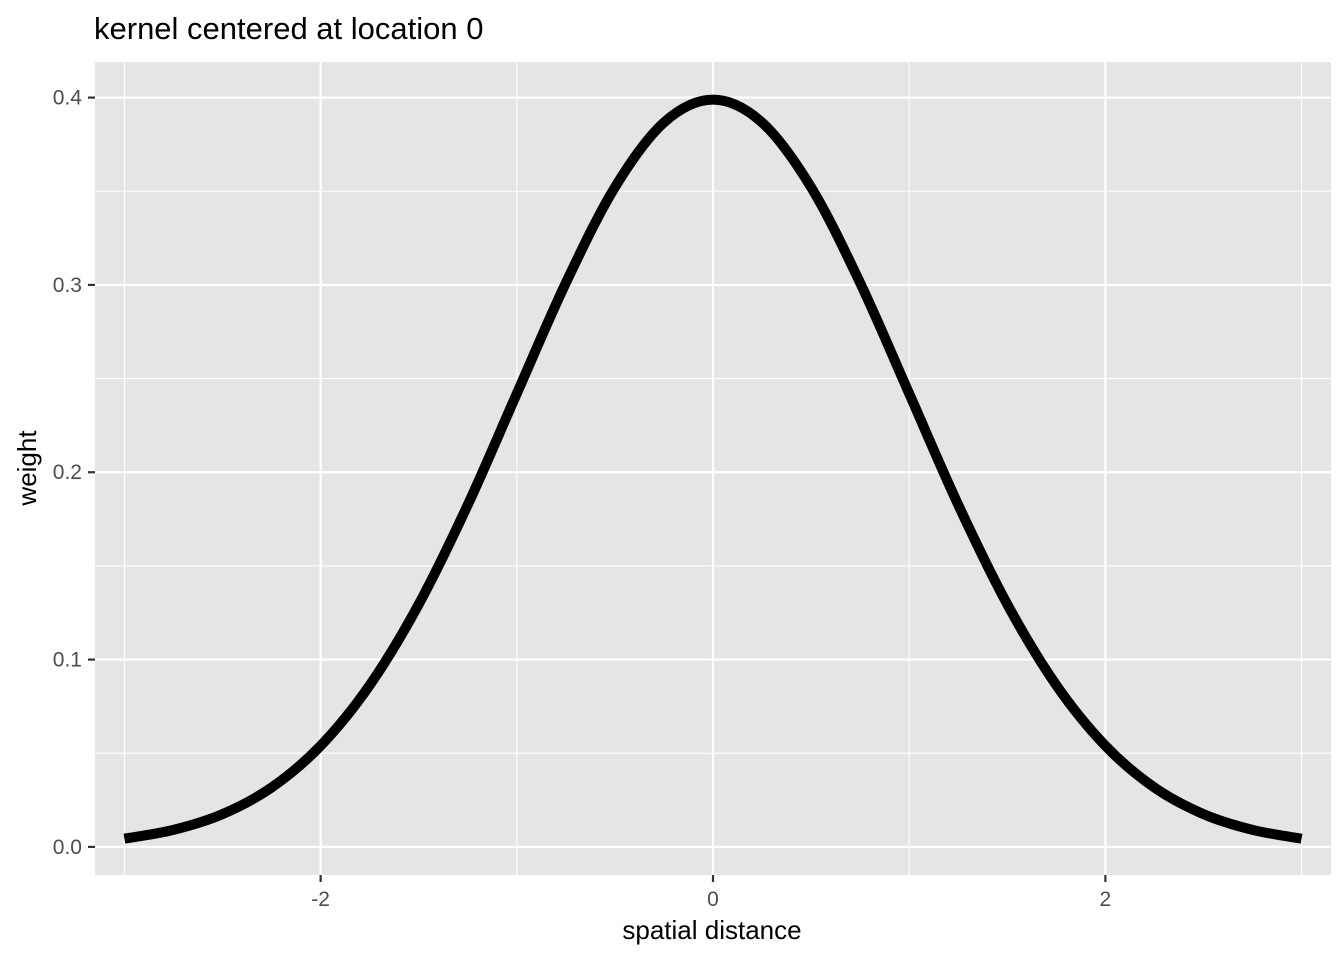 This screenshot has height=960, width=1344. I want to click on x-tick-label: -2, so click(320, 899).